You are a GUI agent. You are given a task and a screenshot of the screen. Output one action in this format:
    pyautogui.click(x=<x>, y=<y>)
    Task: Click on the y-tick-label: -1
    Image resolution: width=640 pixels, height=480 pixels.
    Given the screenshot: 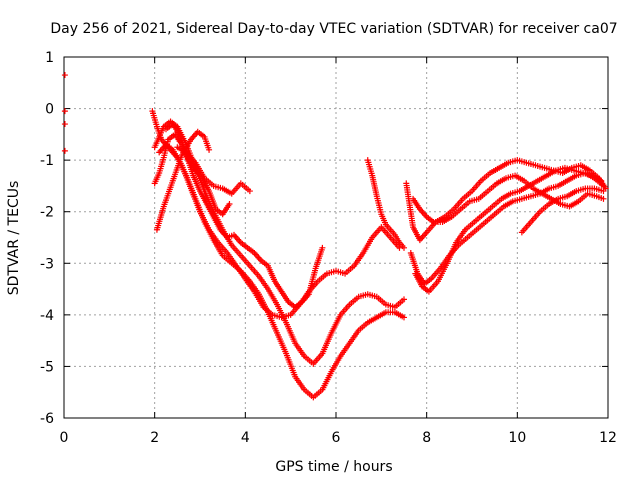 What is the action you would take?
    pyautogui.click(x=47, y=161)
    